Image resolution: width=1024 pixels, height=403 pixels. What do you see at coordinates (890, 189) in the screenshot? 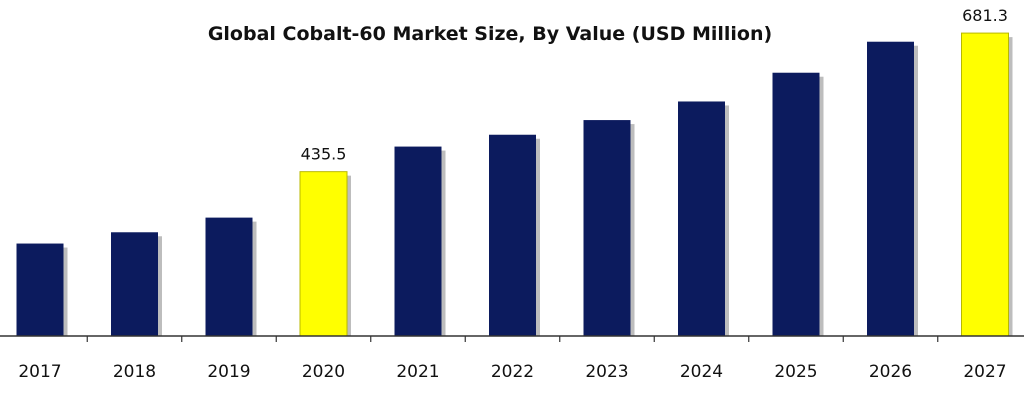
I see `bar-2026` at bounding box center [890, 189].